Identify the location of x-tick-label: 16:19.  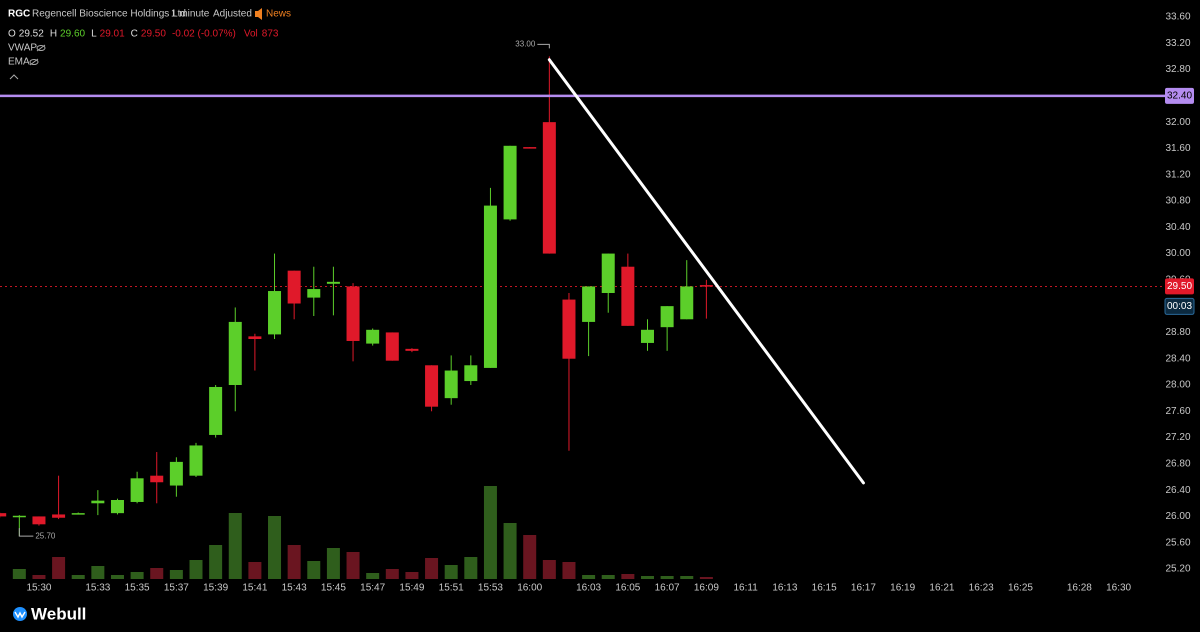
(902, 588).